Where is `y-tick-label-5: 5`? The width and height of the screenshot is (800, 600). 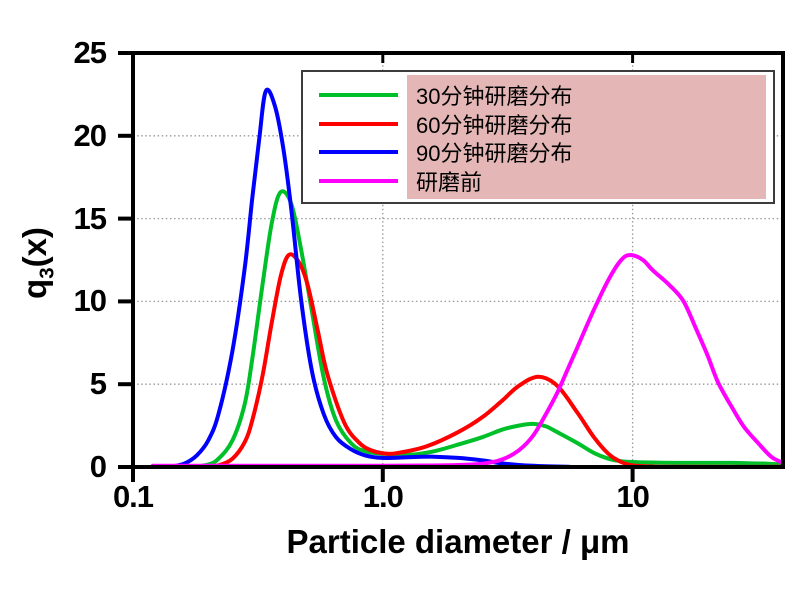
y-tick-label-5: 5 is located at coordinates (98, 384).